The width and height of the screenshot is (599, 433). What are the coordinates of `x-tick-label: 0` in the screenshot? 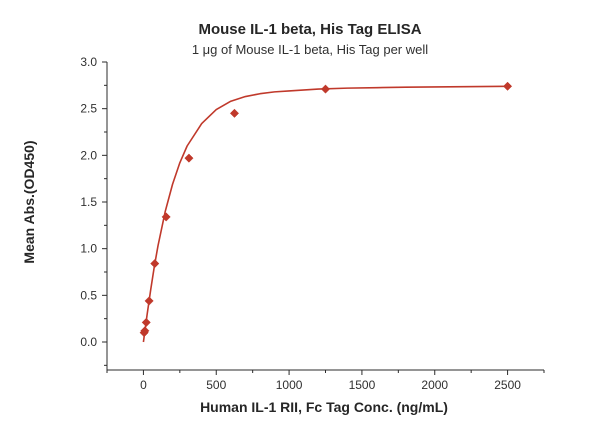 It's located at (143, 385).